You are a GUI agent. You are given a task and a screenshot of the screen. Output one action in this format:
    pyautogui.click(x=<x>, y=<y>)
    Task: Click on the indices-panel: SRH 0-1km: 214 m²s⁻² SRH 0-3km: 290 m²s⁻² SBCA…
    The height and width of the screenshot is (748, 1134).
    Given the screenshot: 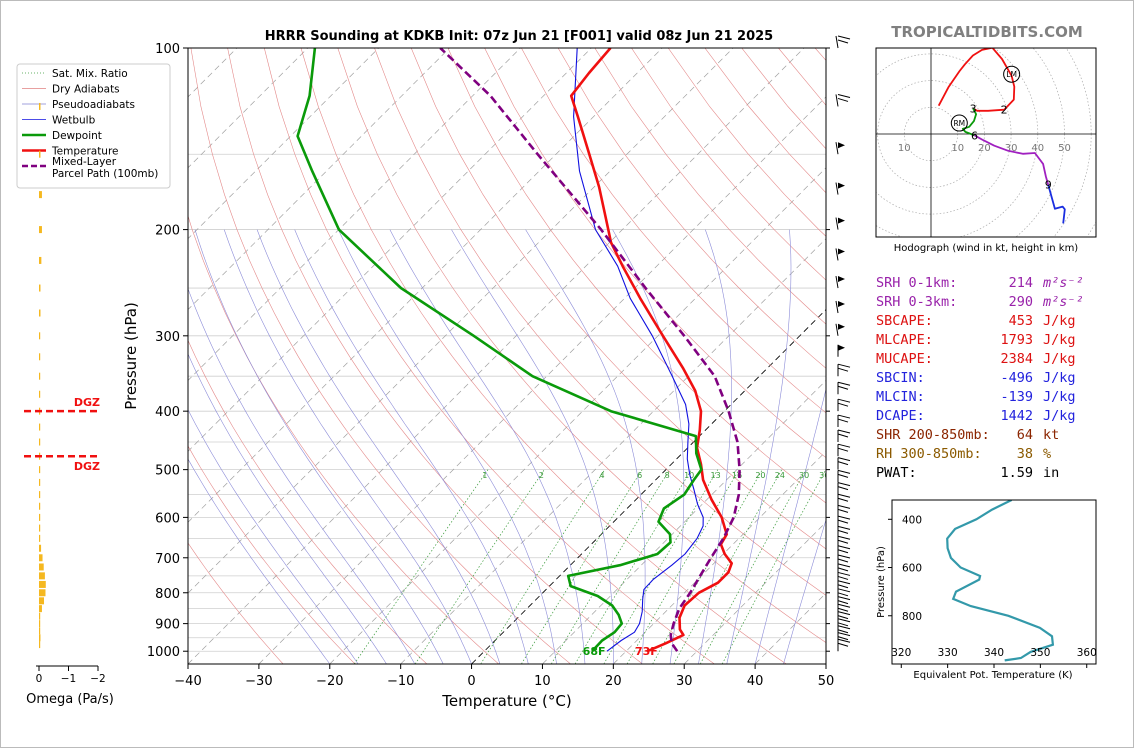 What is the action you would take?
    pyautogui.click(x=980, y=378)
    